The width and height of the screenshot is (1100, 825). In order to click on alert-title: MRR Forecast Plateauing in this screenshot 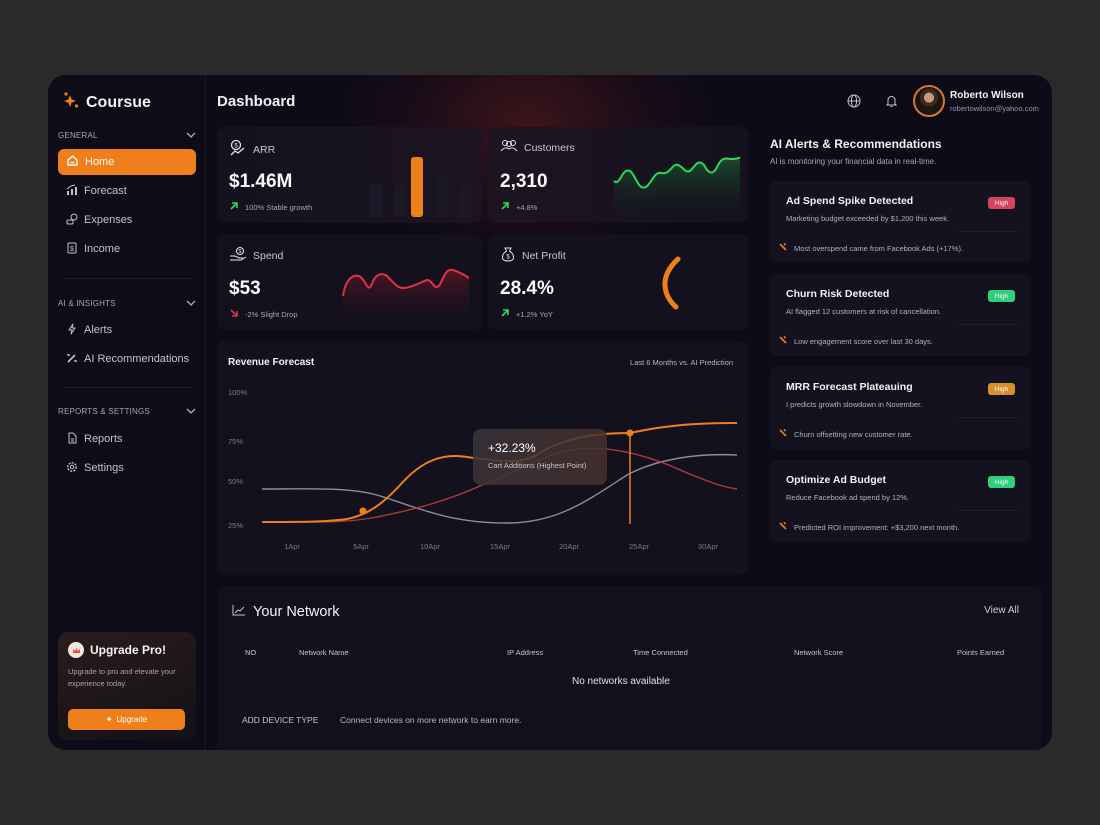, I will do `click(849, 387)`.